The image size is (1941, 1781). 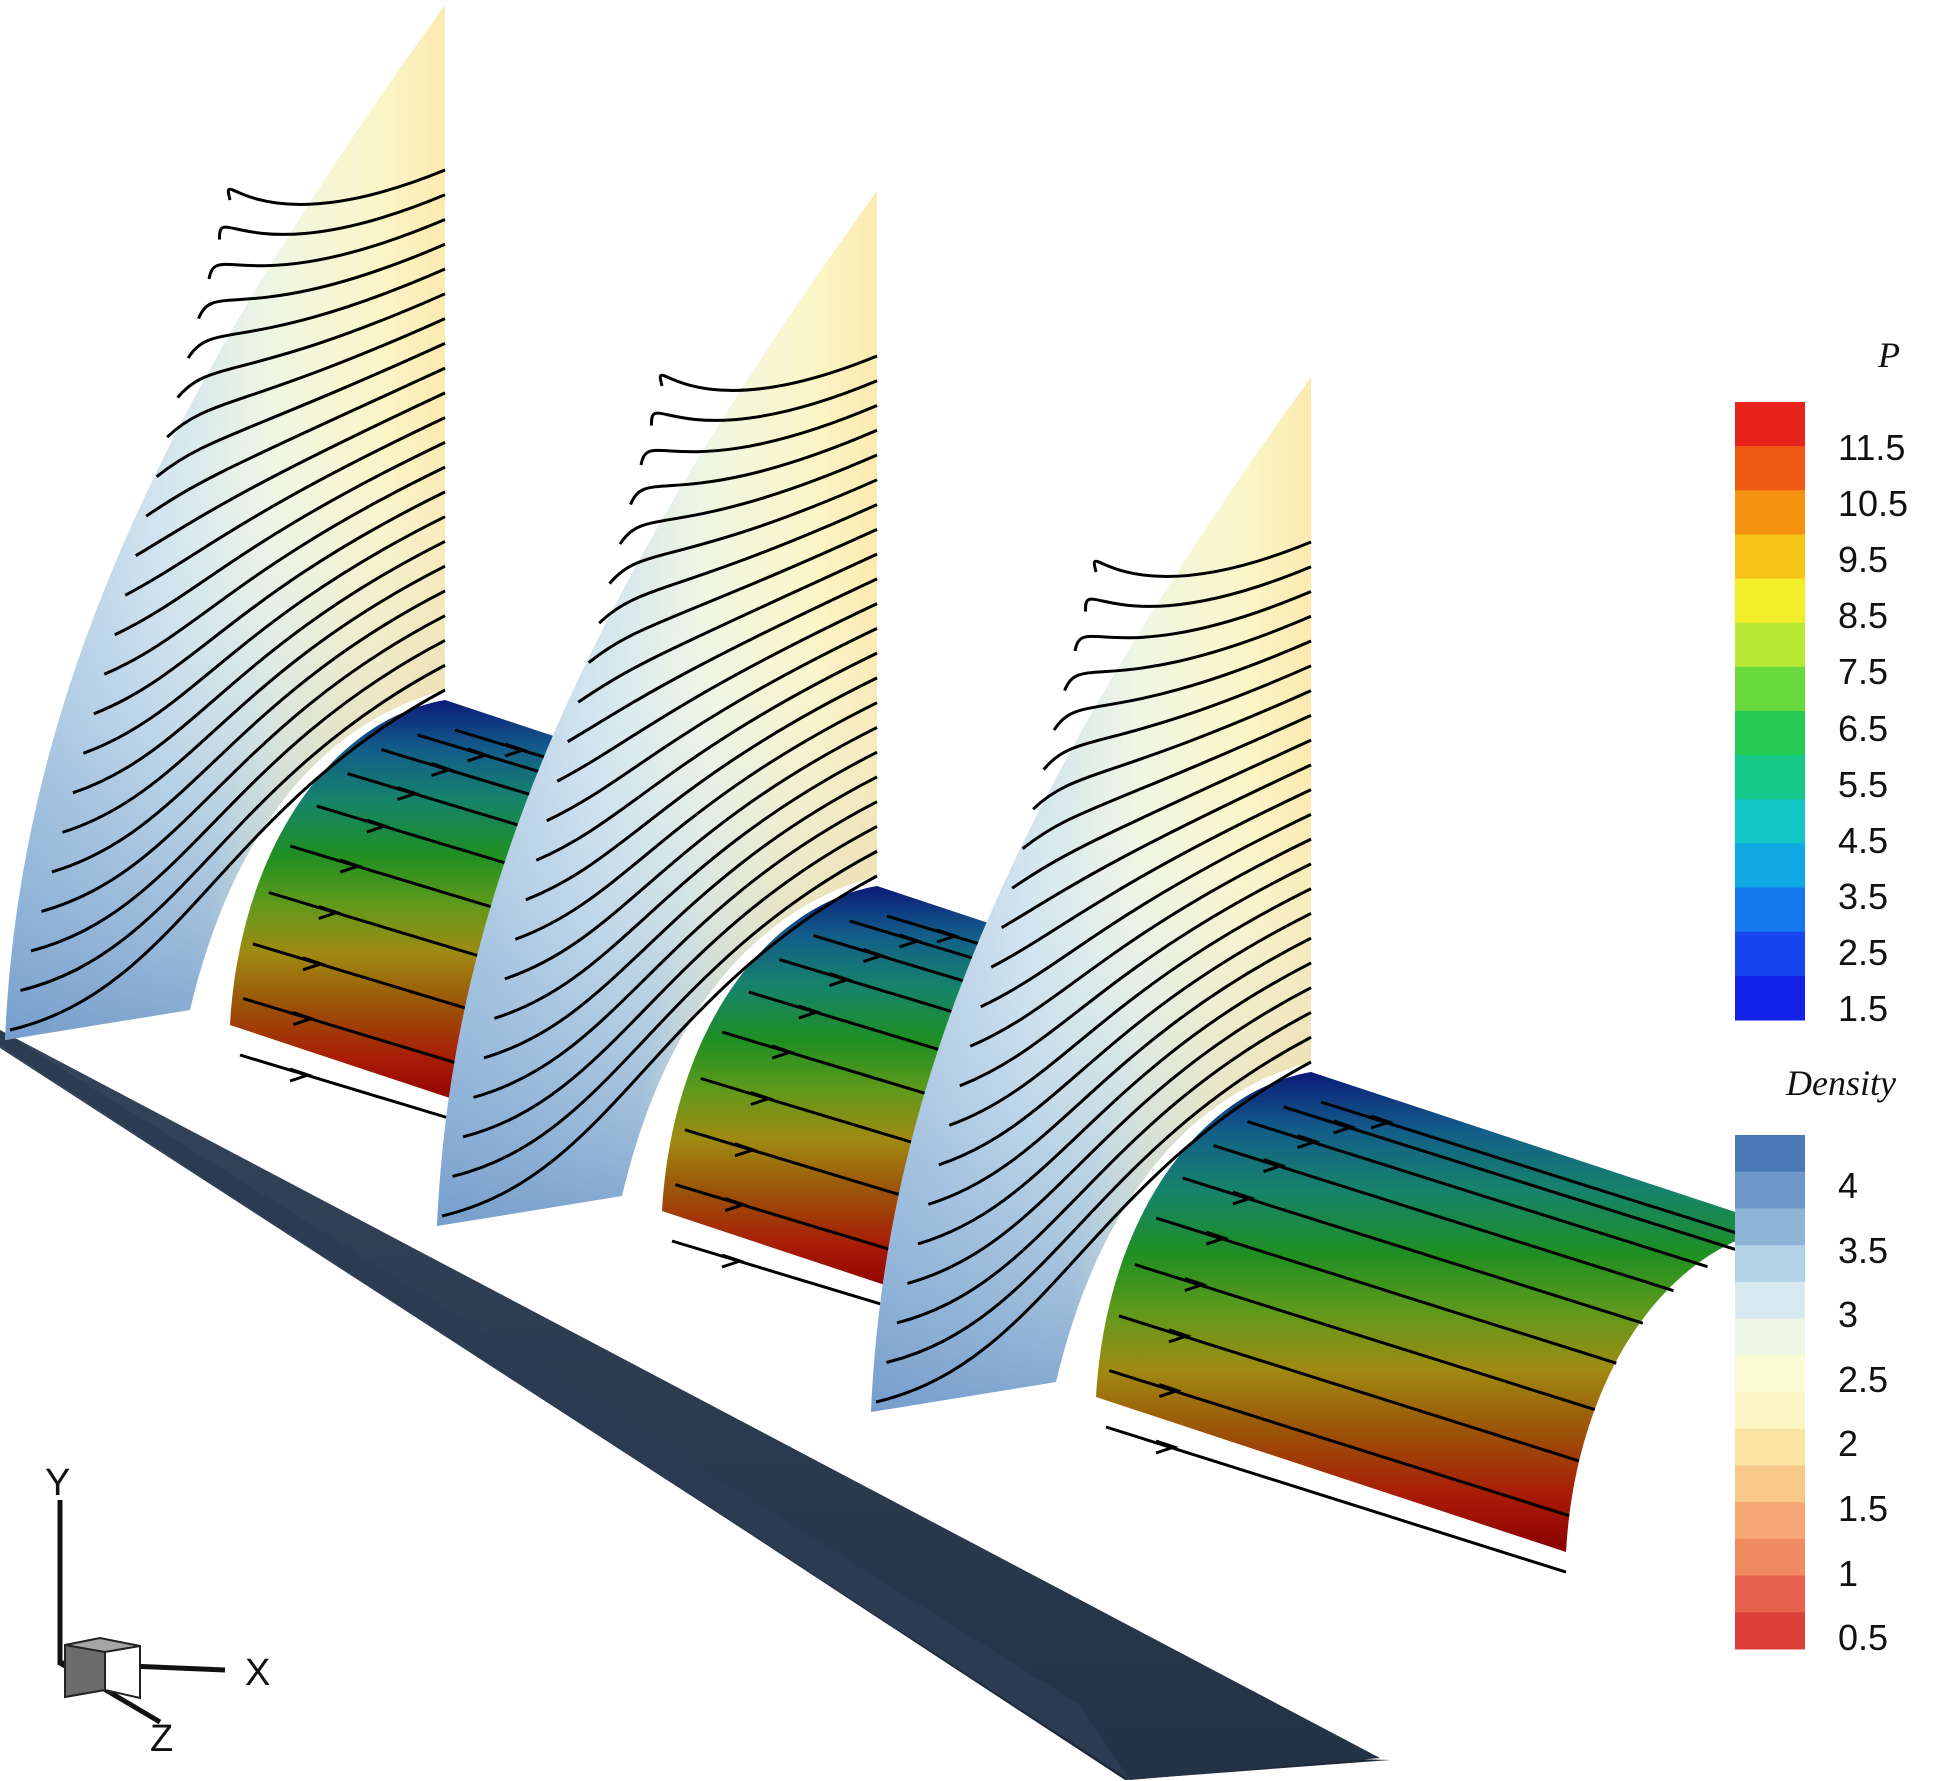 I want to click on legend-density, so click(x=1770, y=1392).